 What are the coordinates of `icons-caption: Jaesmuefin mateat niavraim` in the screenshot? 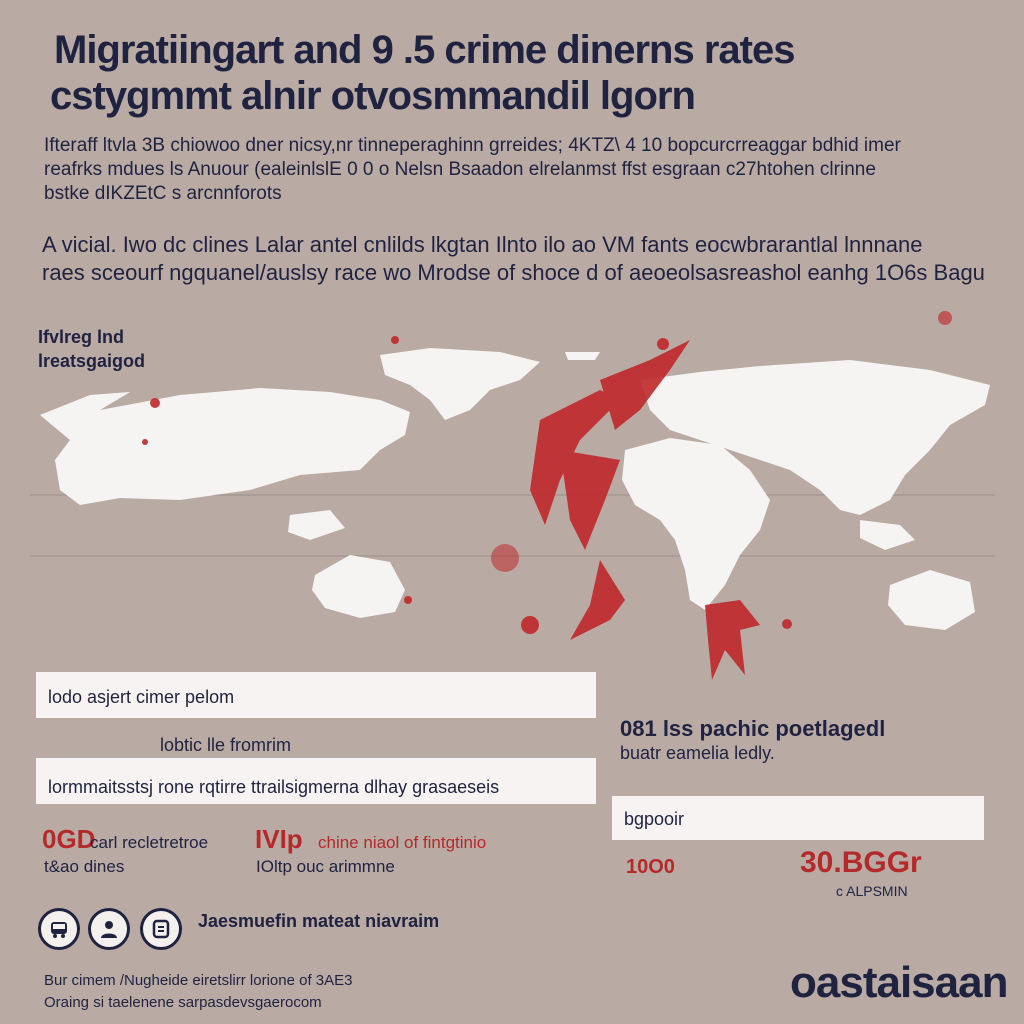 It's located at (319, 921).